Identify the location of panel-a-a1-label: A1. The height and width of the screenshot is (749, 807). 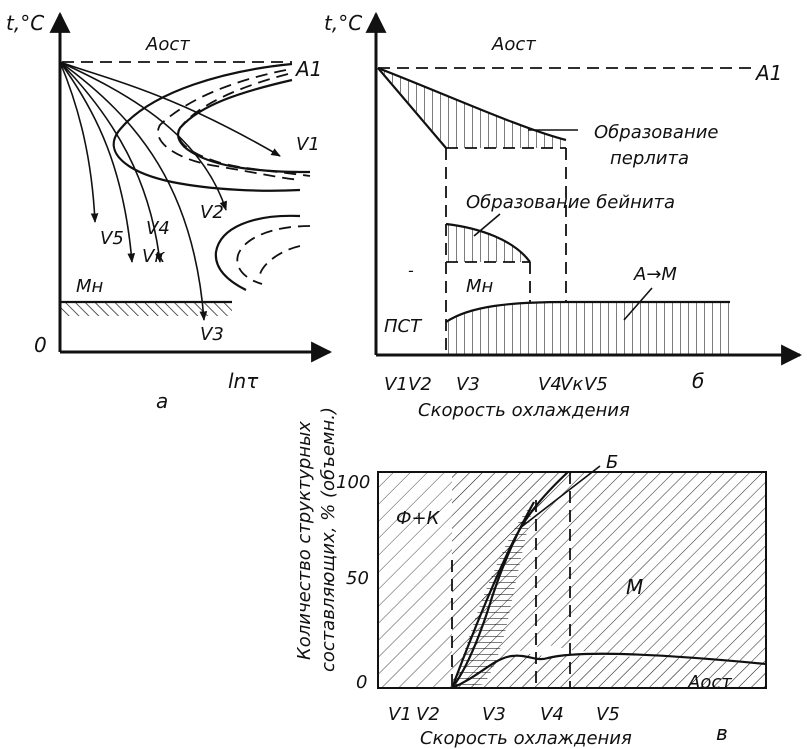
(308, 69).